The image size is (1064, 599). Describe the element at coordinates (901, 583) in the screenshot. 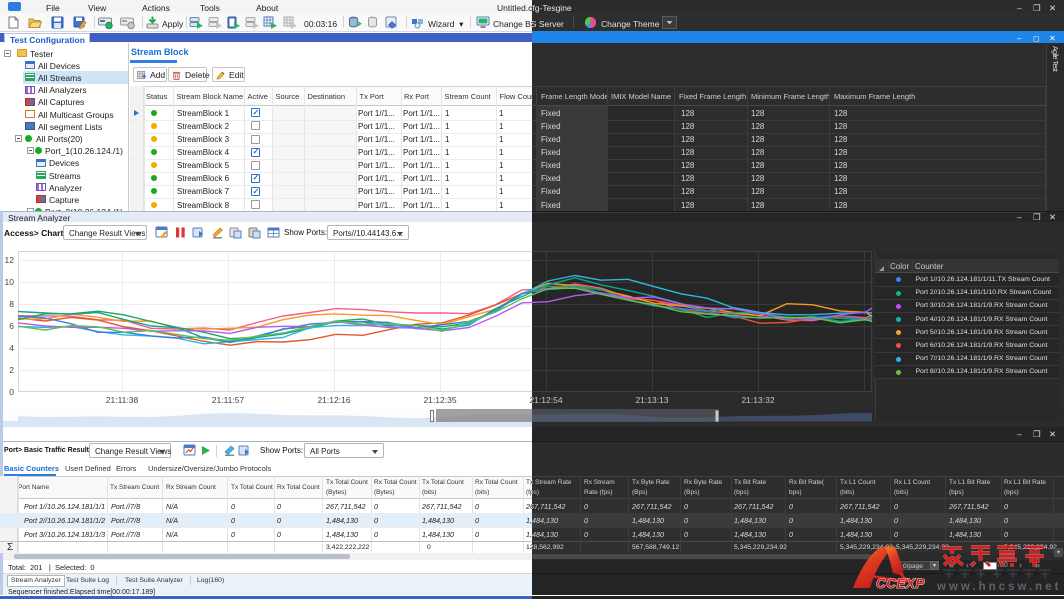

I see `svg-text: CCEXP` at that location.